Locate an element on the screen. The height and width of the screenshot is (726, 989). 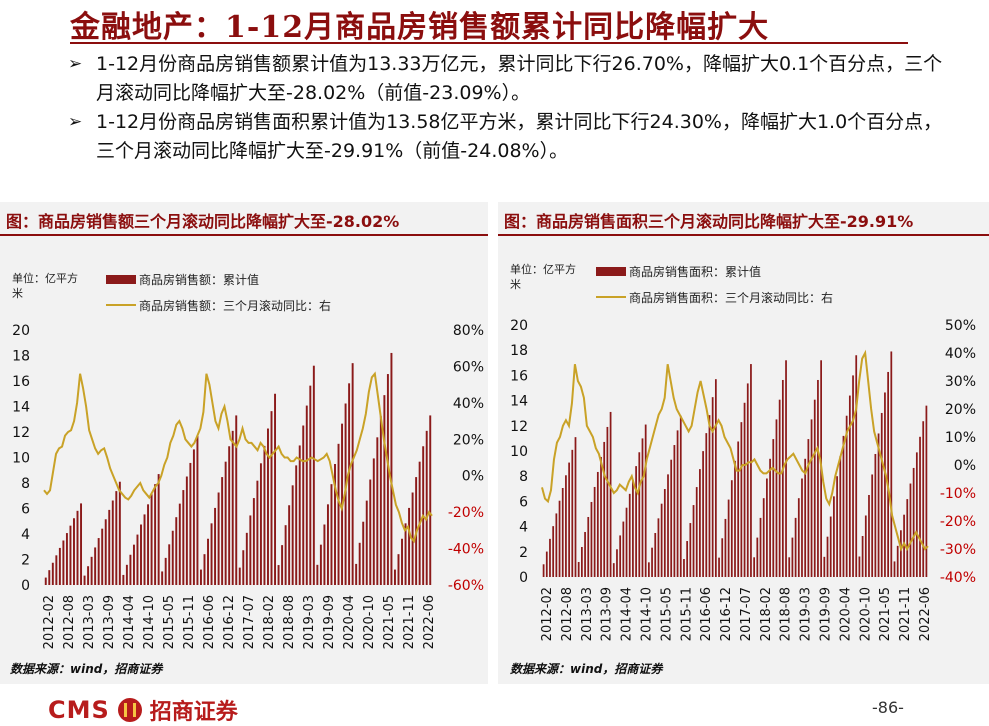
y-left-tick-label: 0 is located at coordinates (25, 586).